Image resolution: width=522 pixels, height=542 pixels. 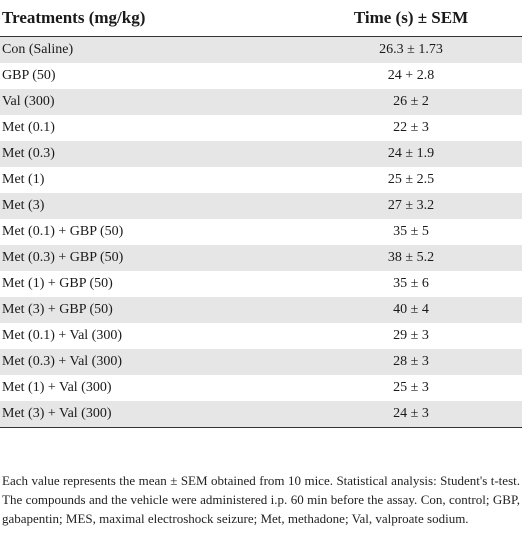 What do you see at coordinates (57, 387) in the screenshot?
I see `treatment-cell: Met (1) + Val (300)` at bounding box center [57, 387].